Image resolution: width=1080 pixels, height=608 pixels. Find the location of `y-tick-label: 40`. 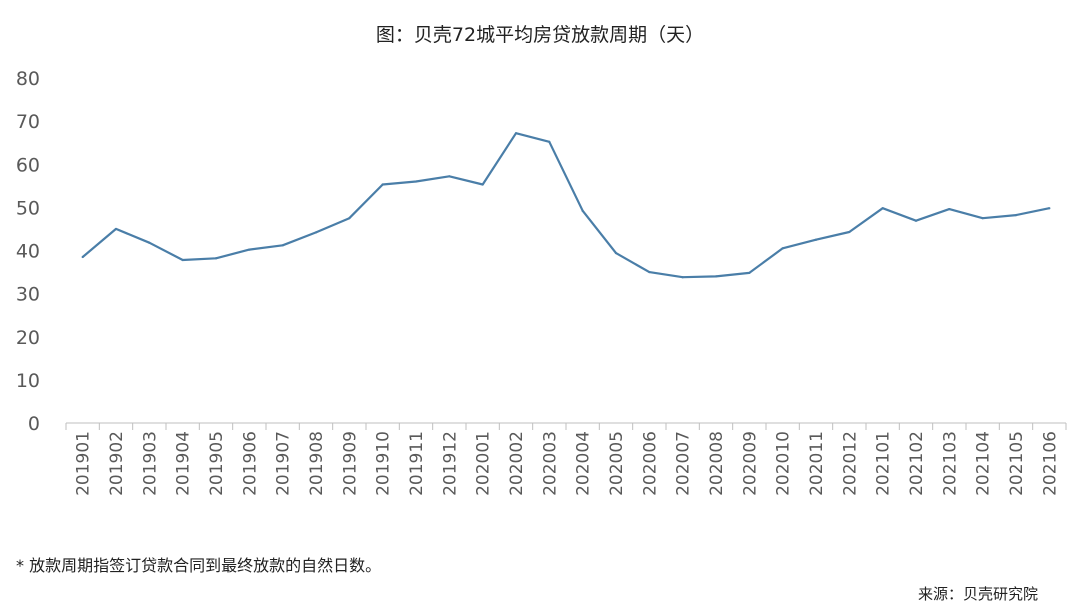

y-tick-label: 40 is located at coordinates (28, 252).